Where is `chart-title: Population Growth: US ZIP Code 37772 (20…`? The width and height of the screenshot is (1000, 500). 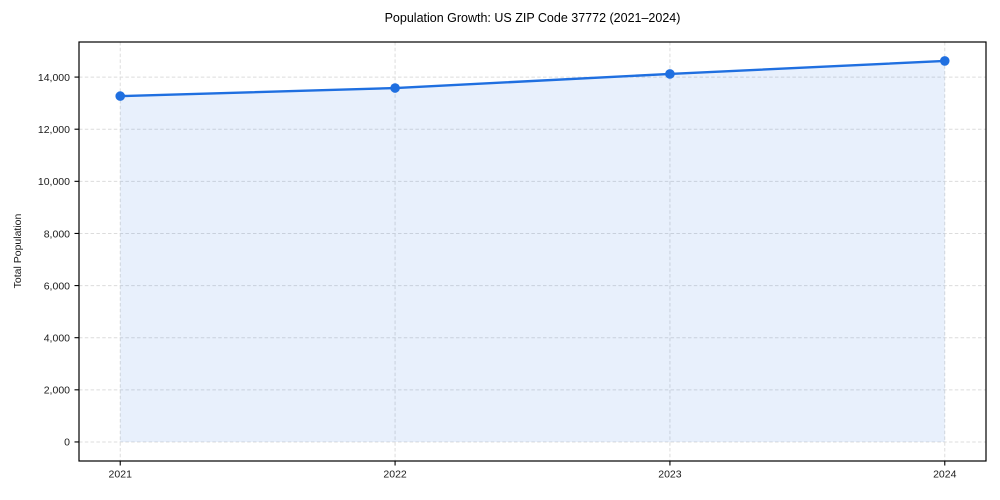
chart-title: Population Growth: US ZIP Code 37772 (20… is located at coordinates (532, 18).